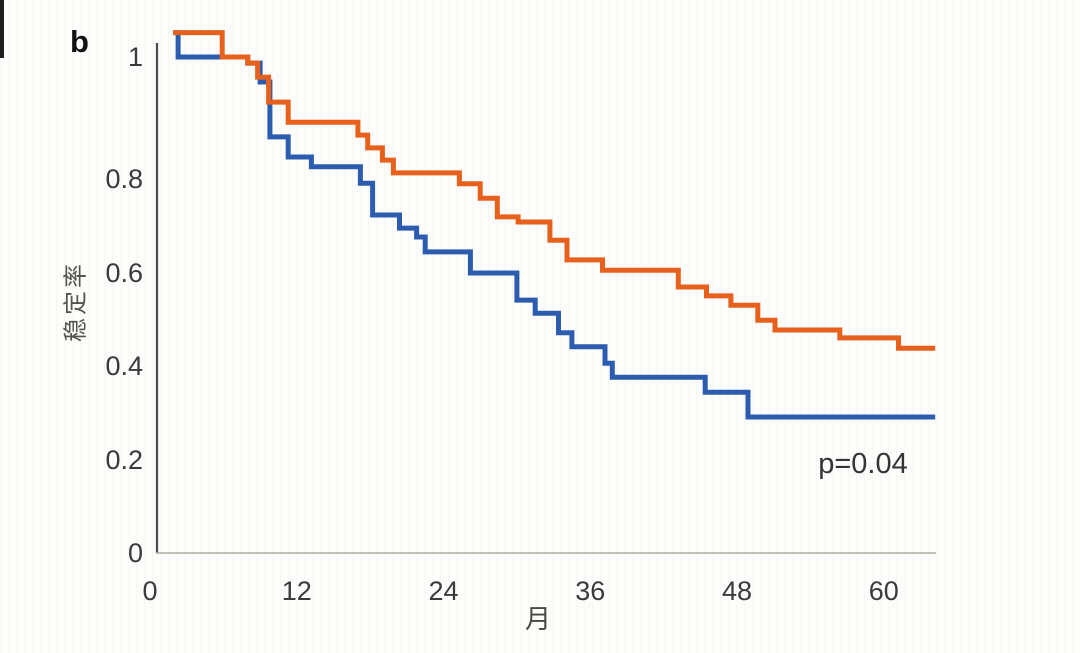  I want to click on x-tick-label-36: 36, so click(590, 591).